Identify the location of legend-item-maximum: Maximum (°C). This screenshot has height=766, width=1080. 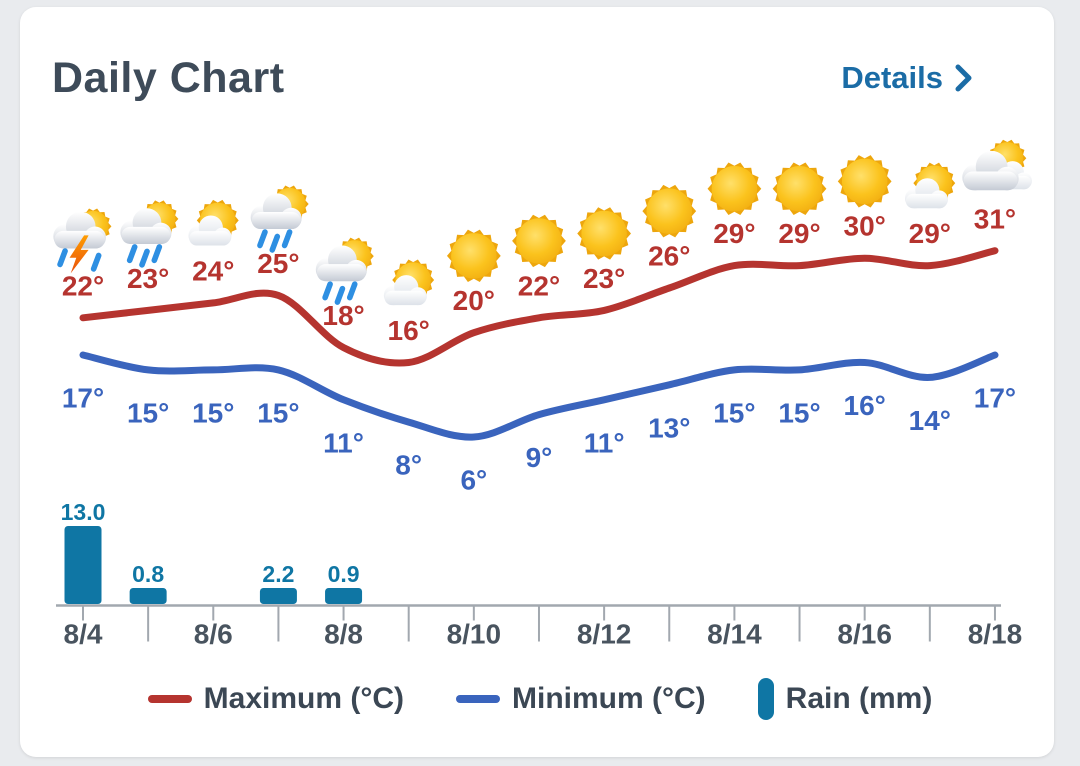
(276, 699).